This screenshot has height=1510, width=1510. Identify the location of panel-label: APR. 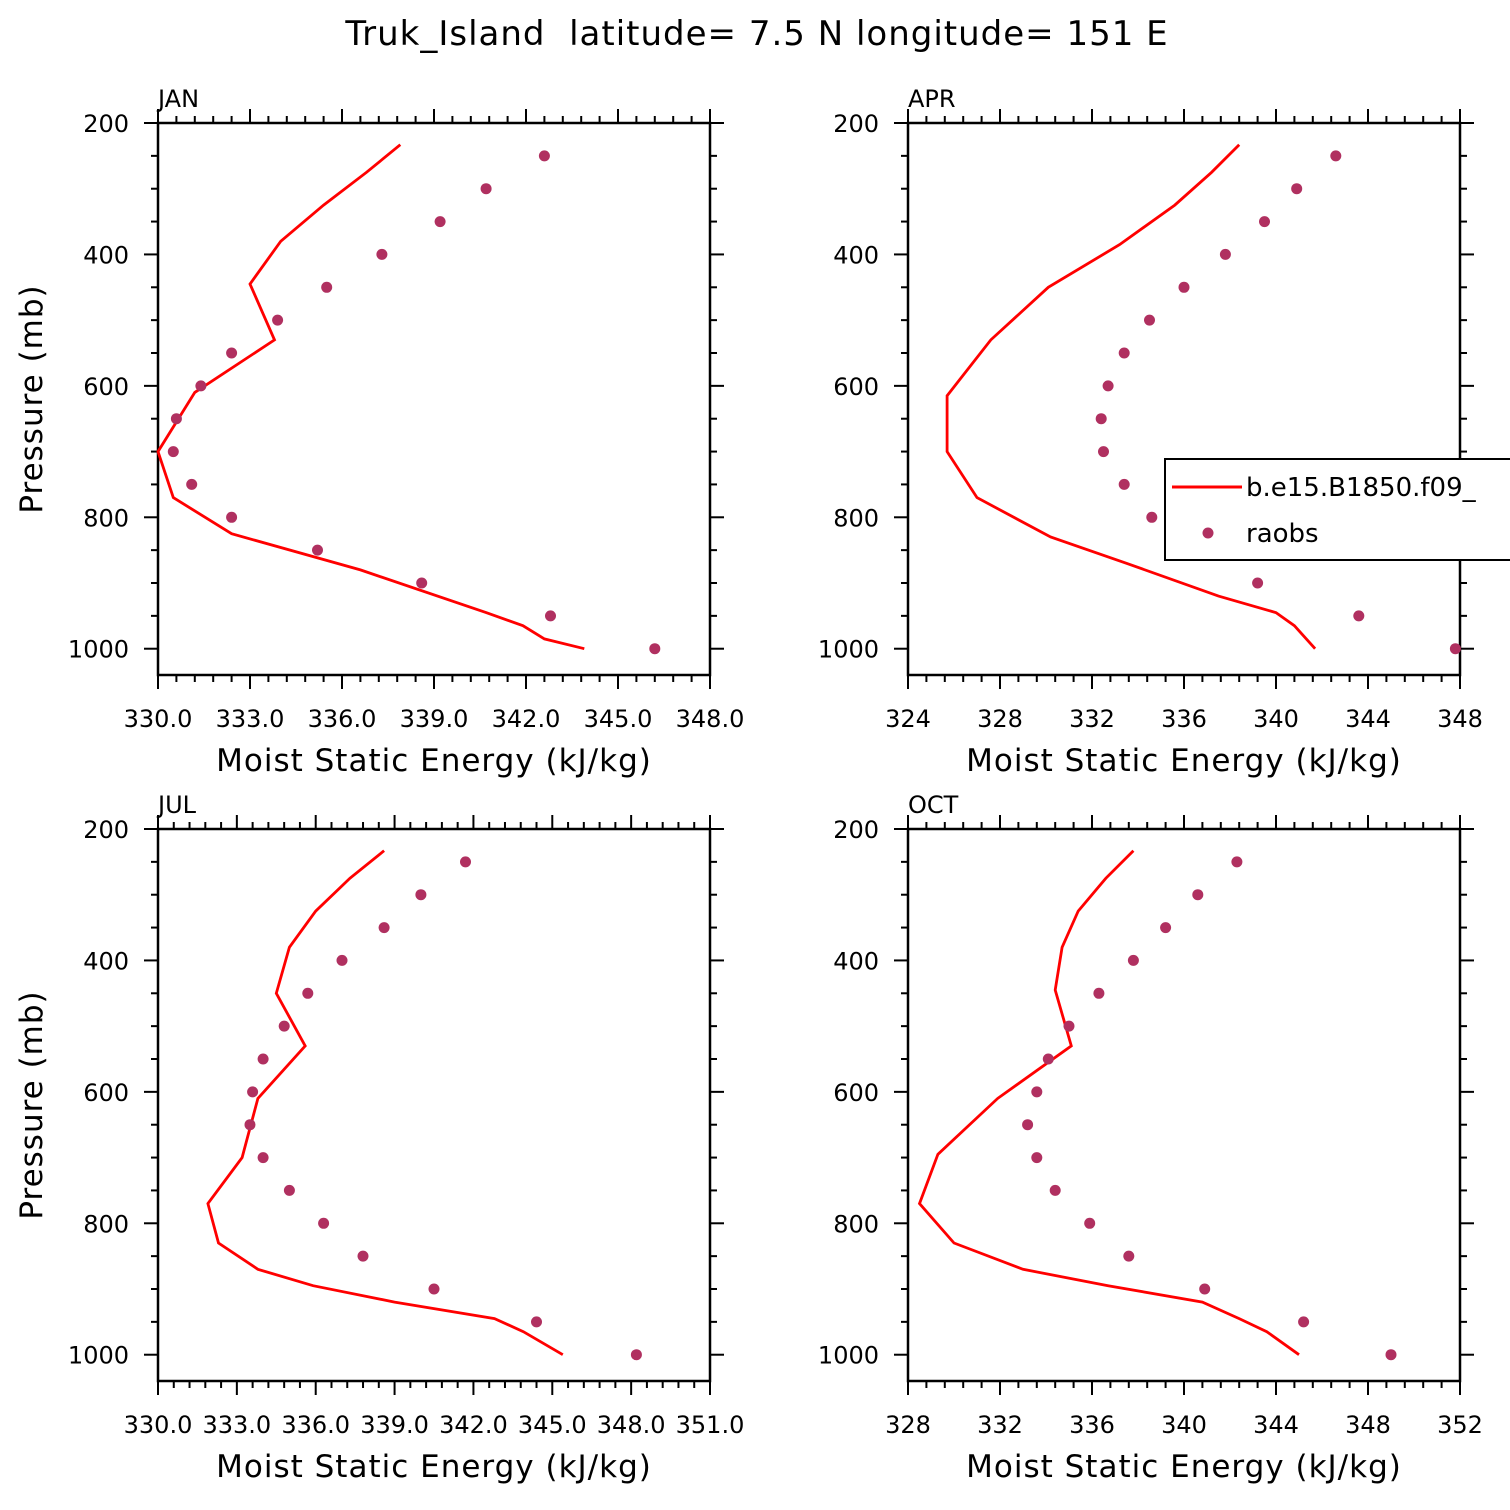
(932, 99).